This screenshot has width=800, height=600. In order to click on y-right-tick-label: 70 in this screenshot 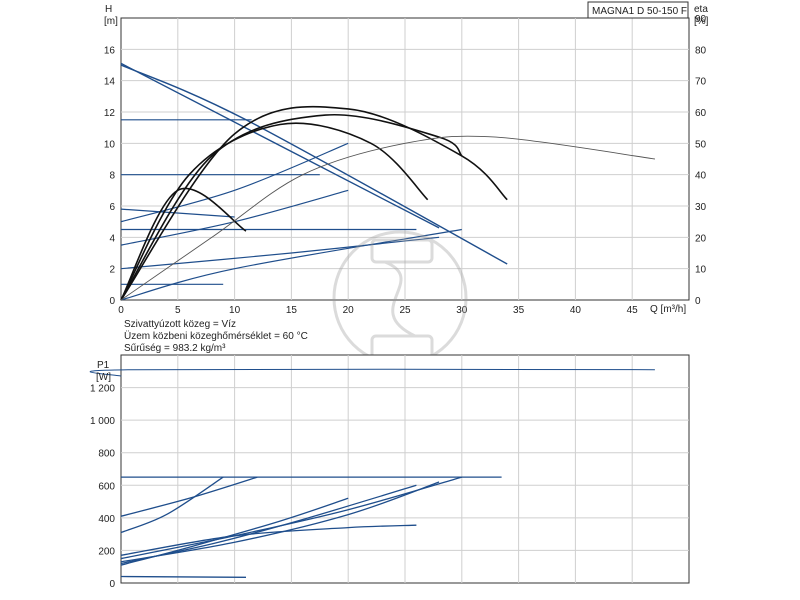, I will do `click(701, 82)`.